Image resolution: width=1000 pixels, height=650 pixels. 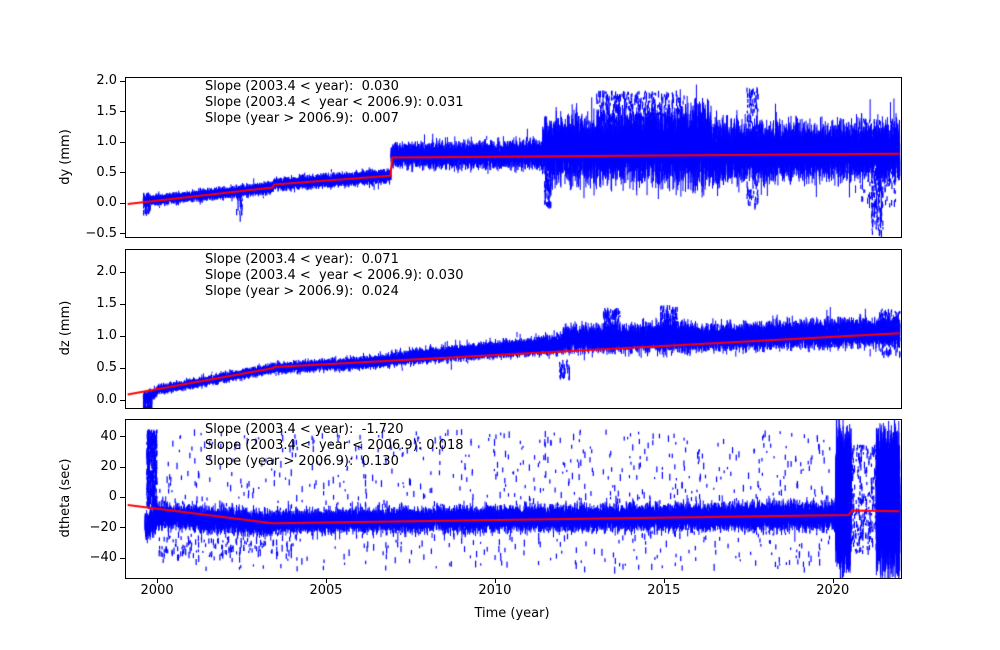 I want to click on x-tick-label: 2020, so click(x=833, y=590).